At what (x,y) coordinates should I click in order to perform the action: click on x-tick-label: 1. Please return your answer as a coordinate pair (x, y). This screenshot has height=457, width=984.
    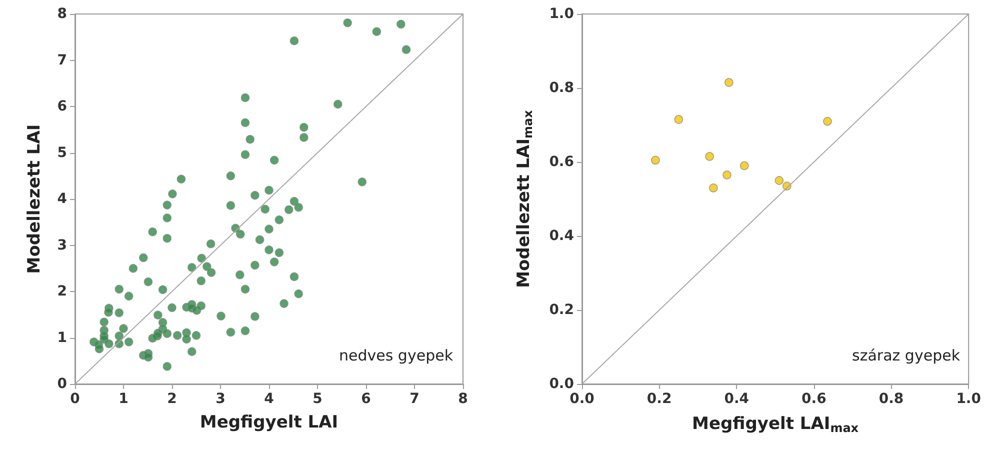
    Looking at the image, I should click on (123, 399).